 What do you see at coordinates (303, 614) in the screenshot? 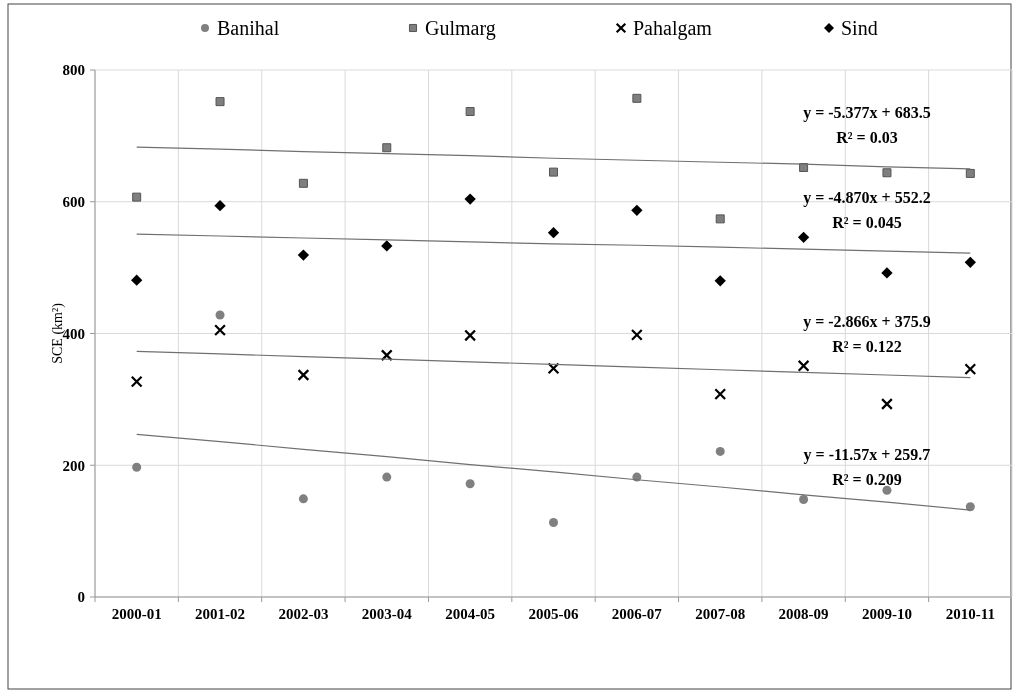
I see `x-tick-label: 2002-03` at bounding box center [303, 614].